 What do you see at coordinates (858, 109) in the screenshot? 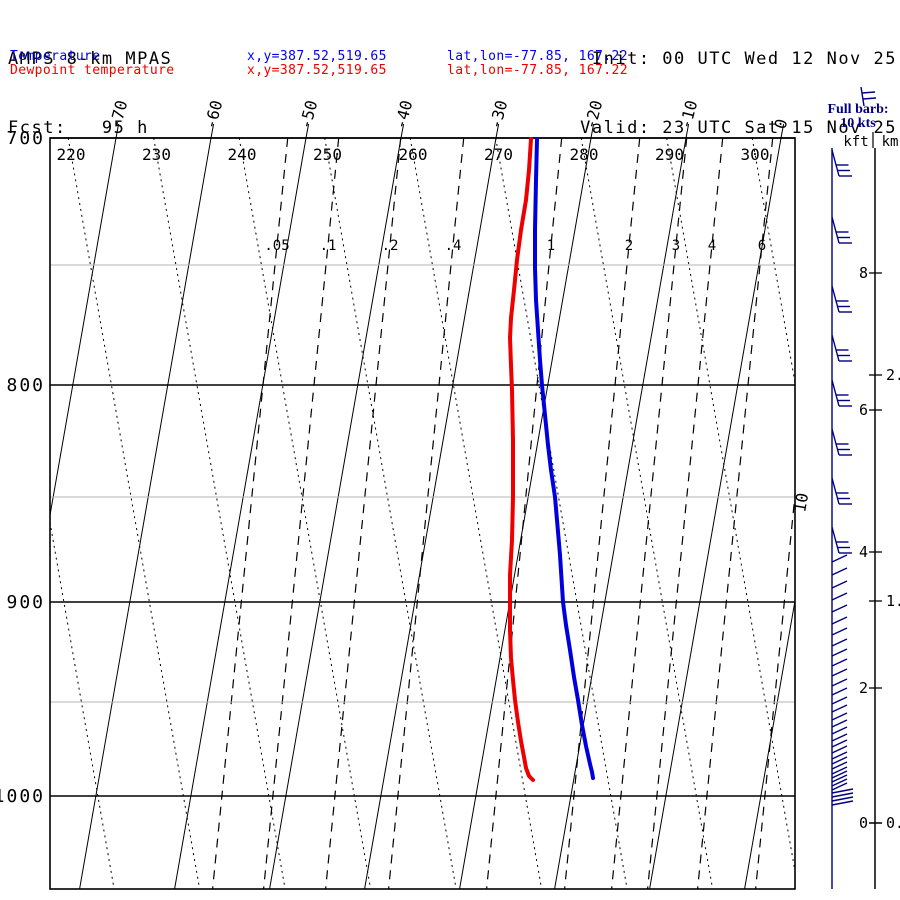
I see `barb-legend-line1: Full barb:` at bounding box center [858, 109].